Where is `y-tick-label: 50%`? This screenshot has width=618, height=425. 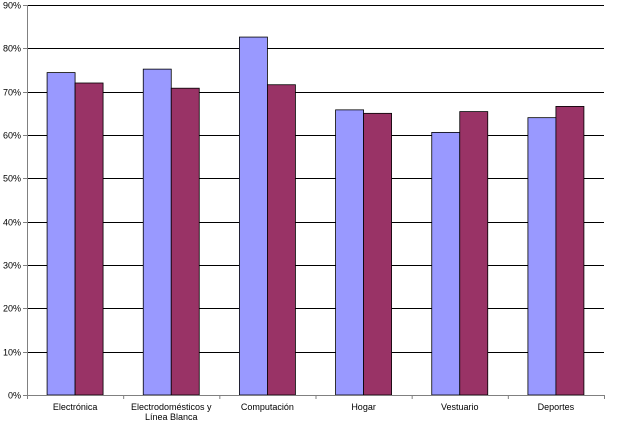
y-tick-label: 50% is located at coordinates (12, 179).